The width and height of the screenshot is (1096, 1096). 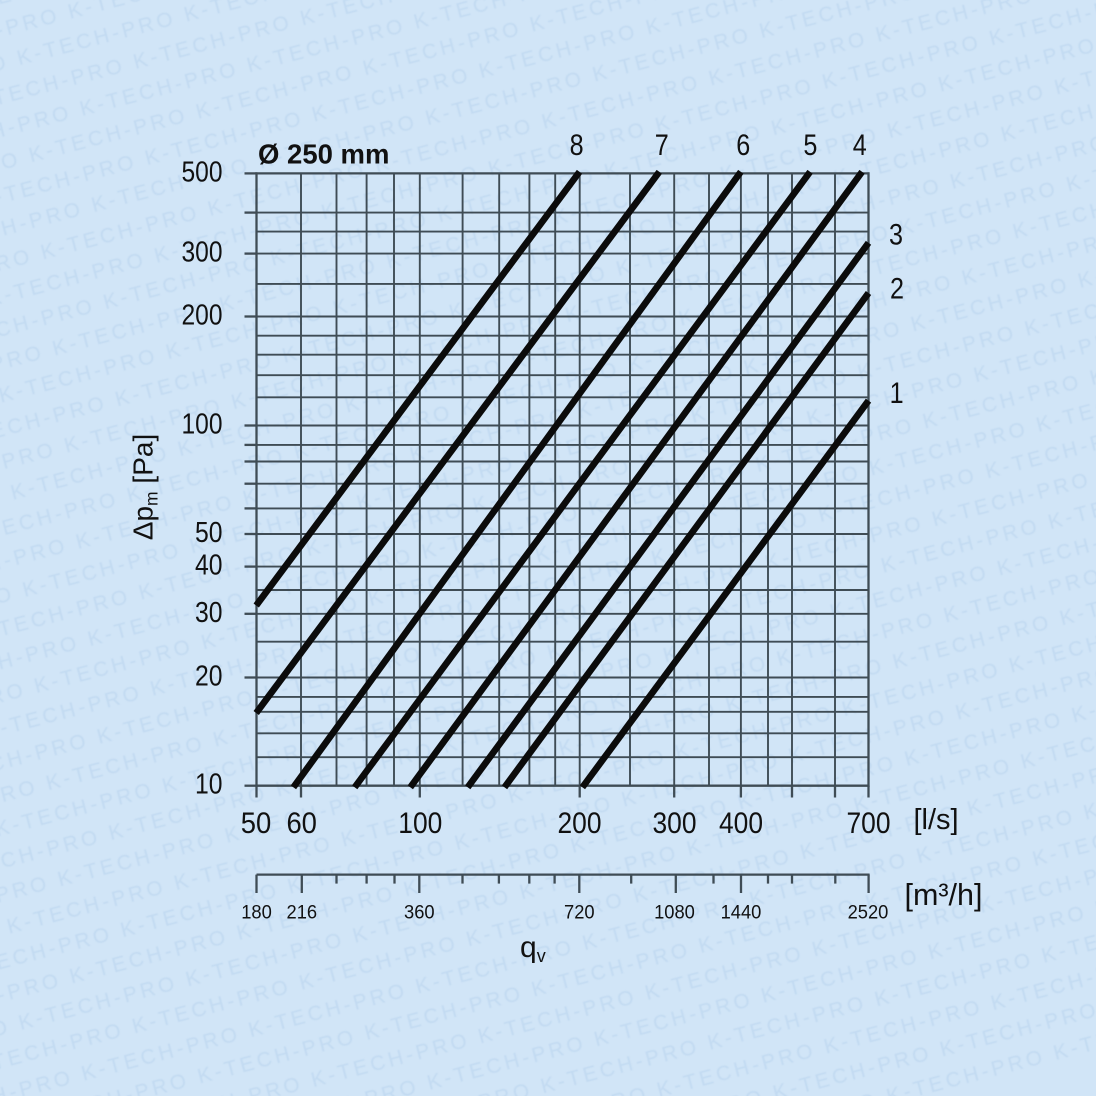 What do you see at coordinates (302, 913) in the screenshot?
I see `svg-text: 216` at bounding box center [302, 913].